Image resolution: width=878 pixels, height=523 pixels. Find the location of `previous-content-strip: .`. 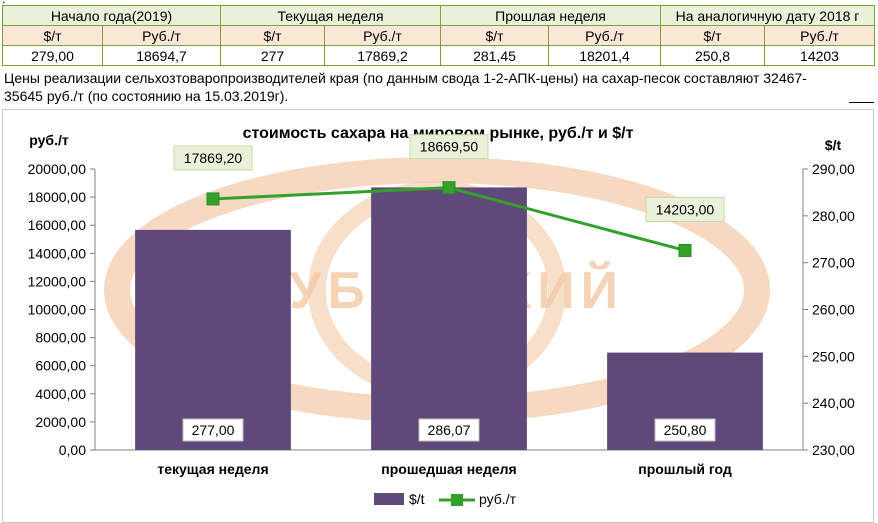

previous-content-strip: . is located at coordinates (439, 2).